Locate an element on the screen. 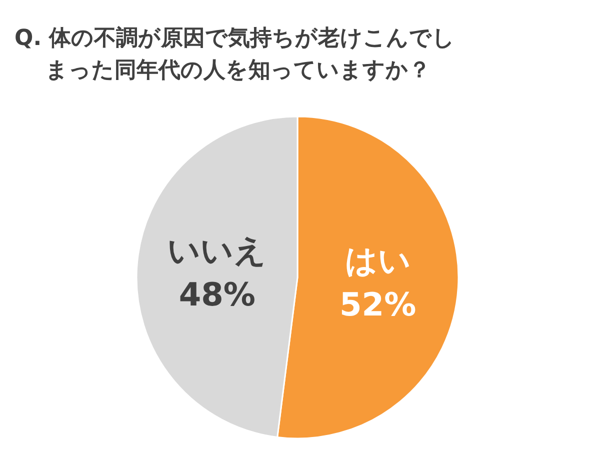  slice-label: いいえ is located at coordinates (217, 250).